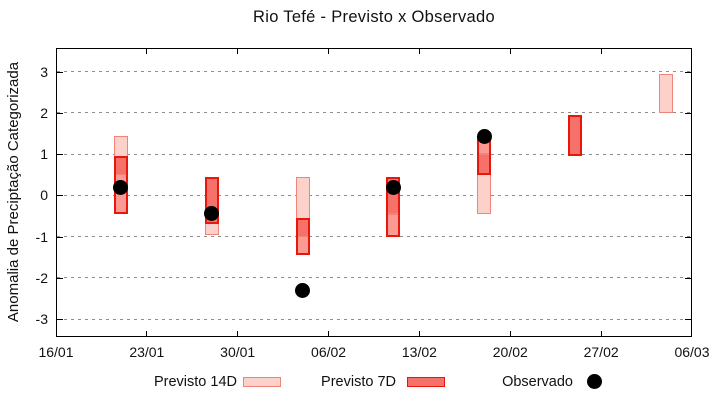  I want to click on y-tick-label: 0, so click(44, 195).